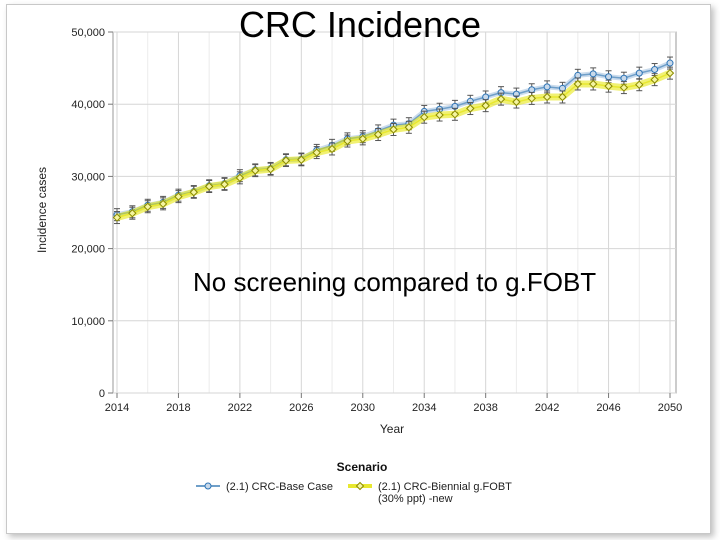 The width and height of the screenshot is (720, 540). Describe the element at coordinates (178, 408) in the screenshot. I see `x-tick-label: 2018` at that location.